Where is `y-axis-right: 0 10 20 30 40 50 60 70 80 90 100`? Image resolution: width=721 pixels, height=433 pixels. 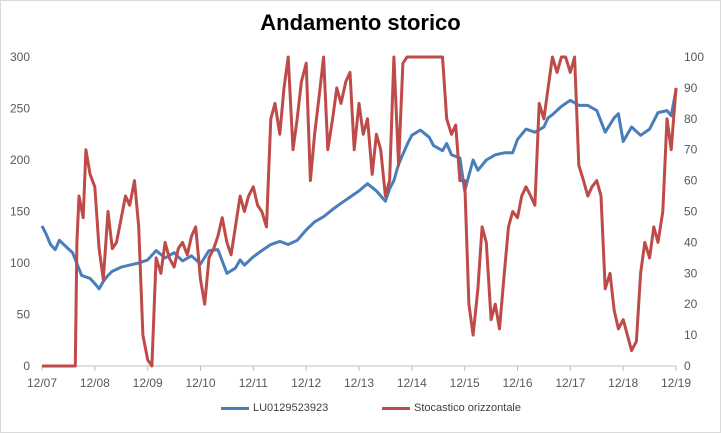 y-axis-right: 0 10 20 30 40 50 60 70 80 90 100 is located at coordinates (694, 211).